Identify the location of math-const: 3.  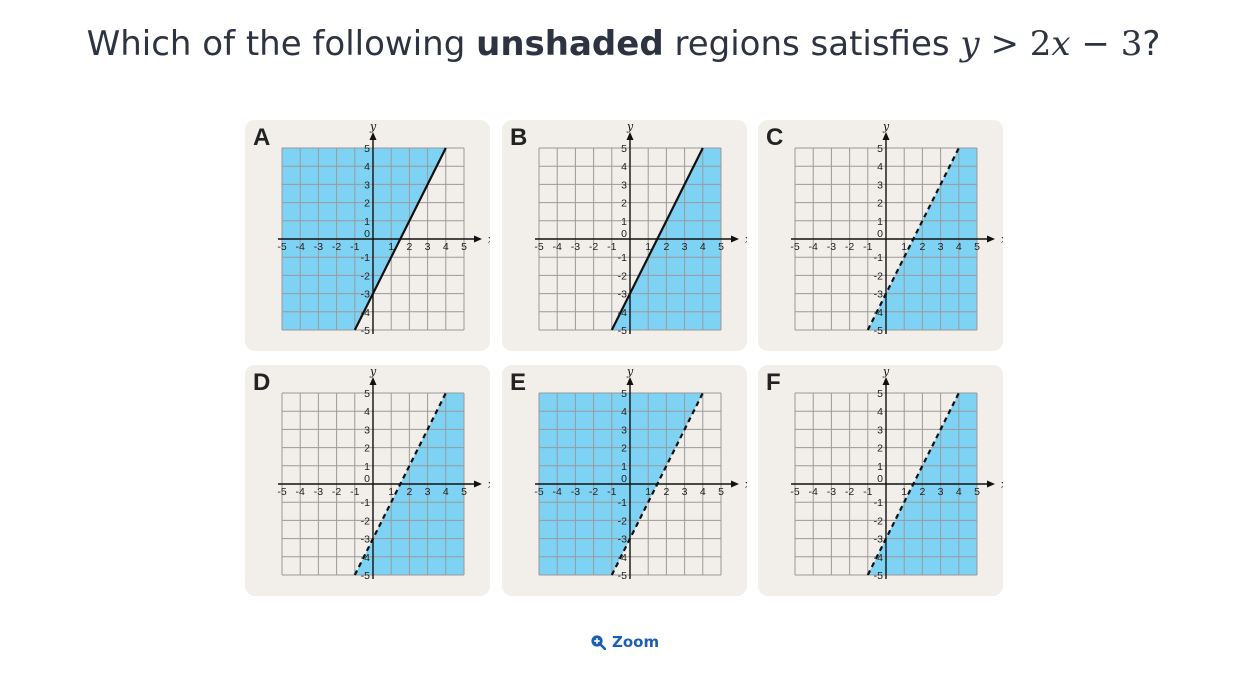
(1131, 44).